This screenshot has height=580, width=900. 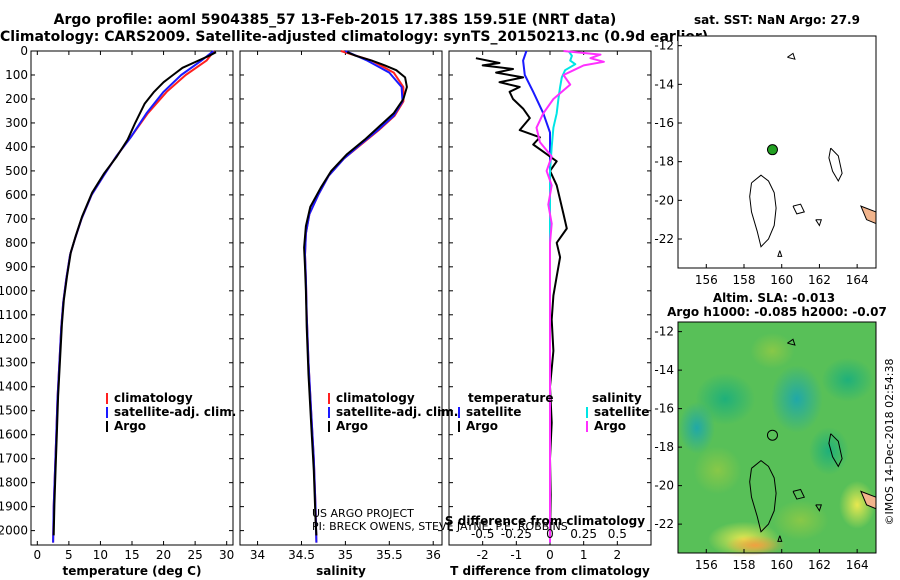 What do you see at coordinates (777, 20) in the screenshot?
I see `sst-map-title: sat. SST: NaN Argo: 27.9` at bounding box center [777, 20].